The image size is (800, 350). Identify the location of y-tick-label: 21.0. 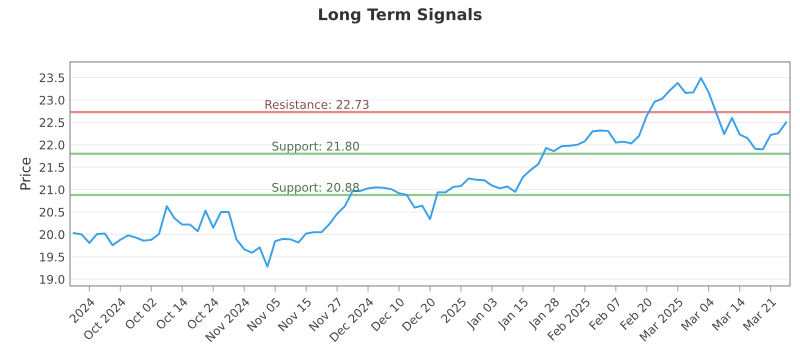
(52, 189).